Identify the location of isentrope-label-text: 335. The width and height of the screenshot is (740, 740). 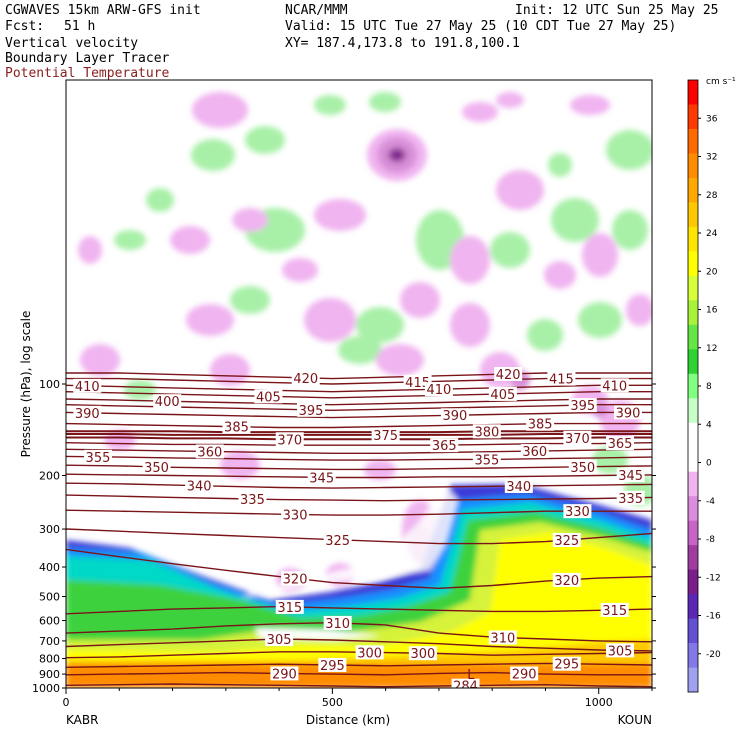
(252, 500).